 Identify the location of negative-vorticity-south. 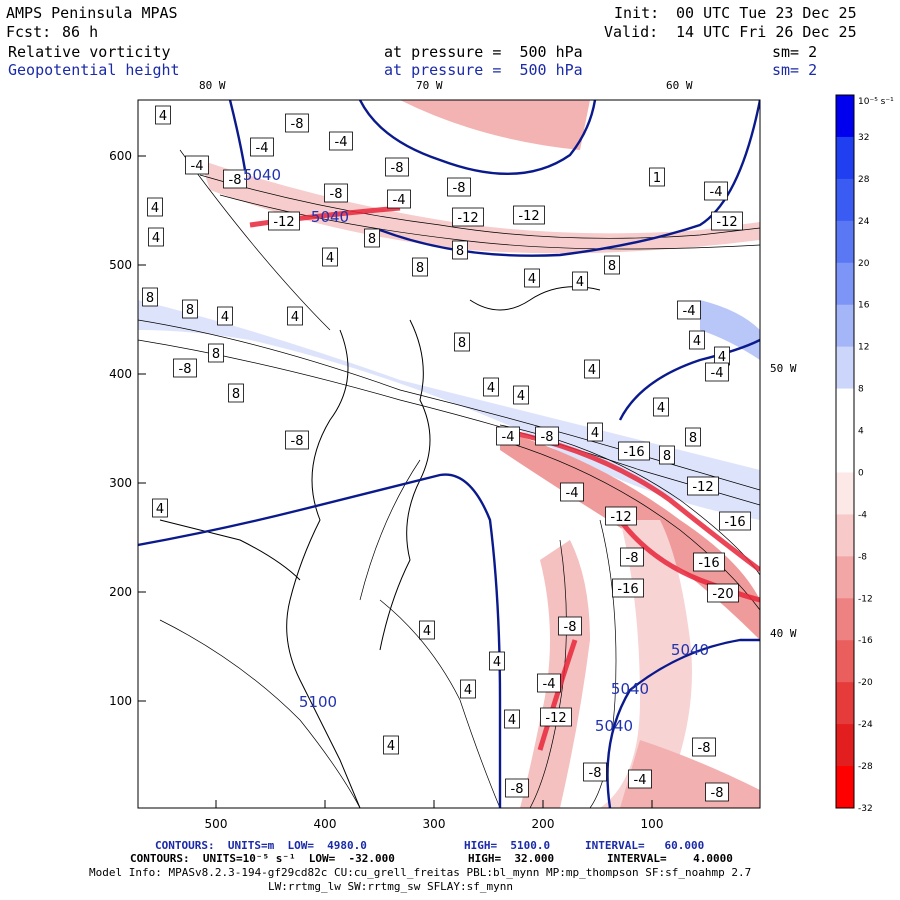
(646, 664).